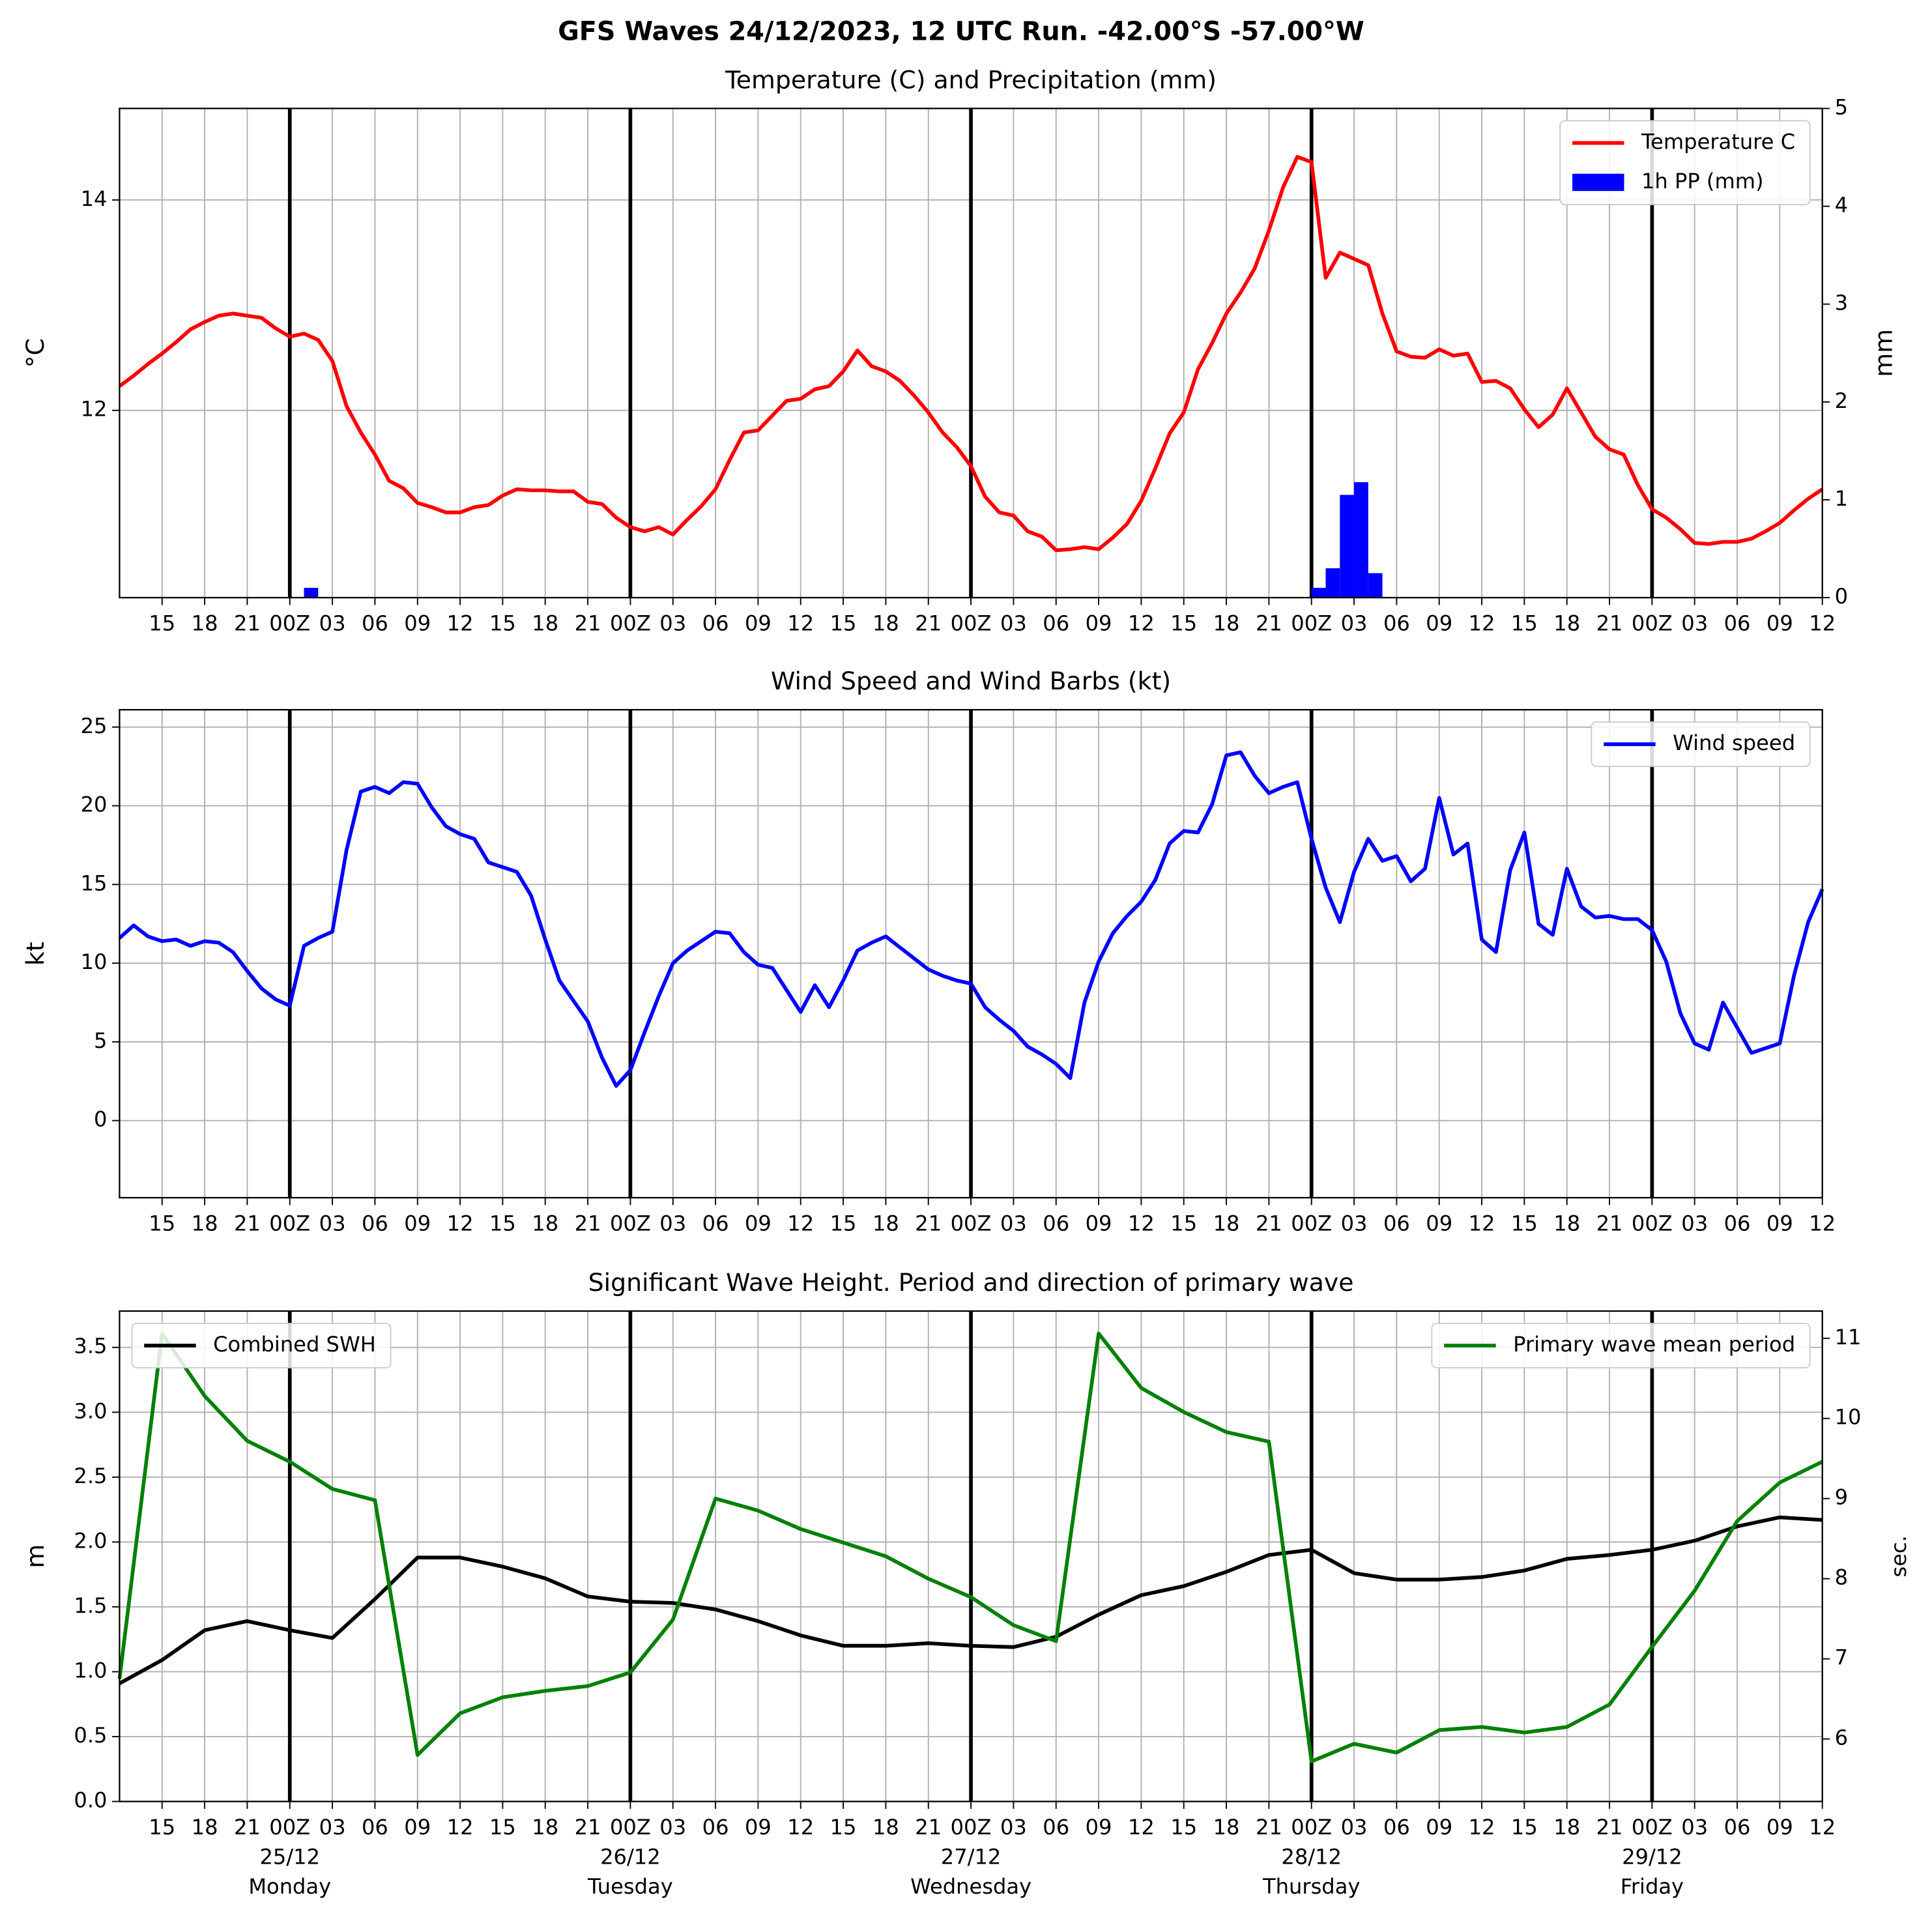 The width and height of the screenshot is (1932, 1921). I want to click on legend-label: Primary wave mean period, so click(1654, 1344).